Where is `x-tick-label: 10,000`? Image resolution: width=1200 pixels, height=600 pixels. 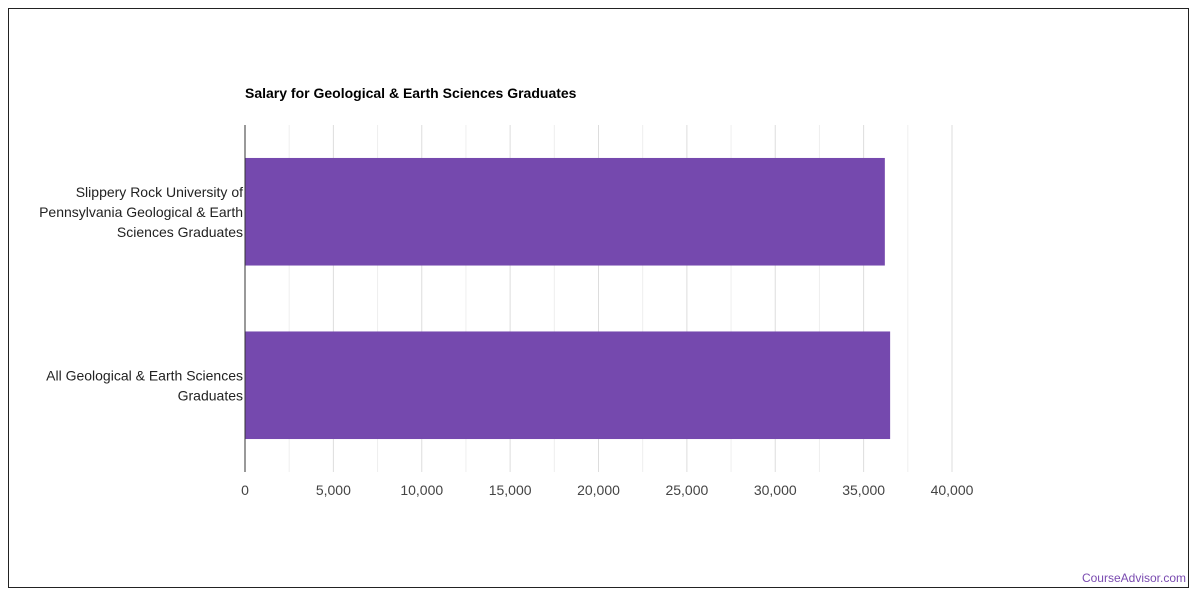 x-tick-label: 10,000 is located at coordinates (421, 490).